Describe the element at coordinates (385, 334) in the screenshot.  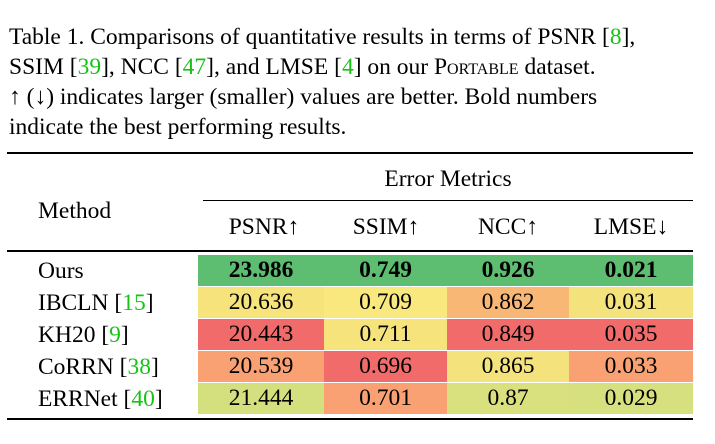
I see `cell-ssim: 0.711` at that location.